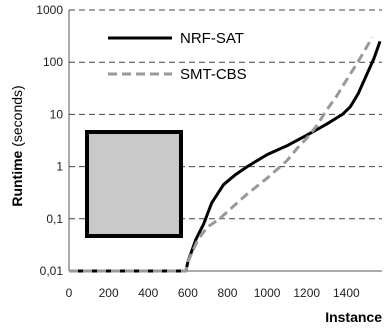 This screenshot has width=388, height=328. I want to click on y-tick-label: 1, so click(59, 167).